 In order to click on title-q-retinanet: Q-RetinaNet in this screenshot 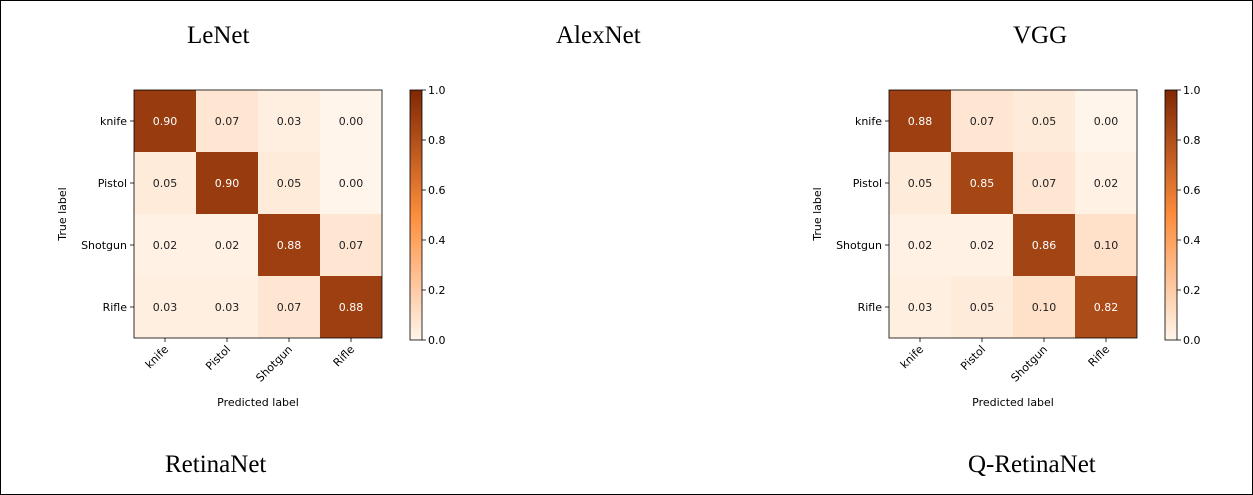, I will do `click(1032, 464)`.